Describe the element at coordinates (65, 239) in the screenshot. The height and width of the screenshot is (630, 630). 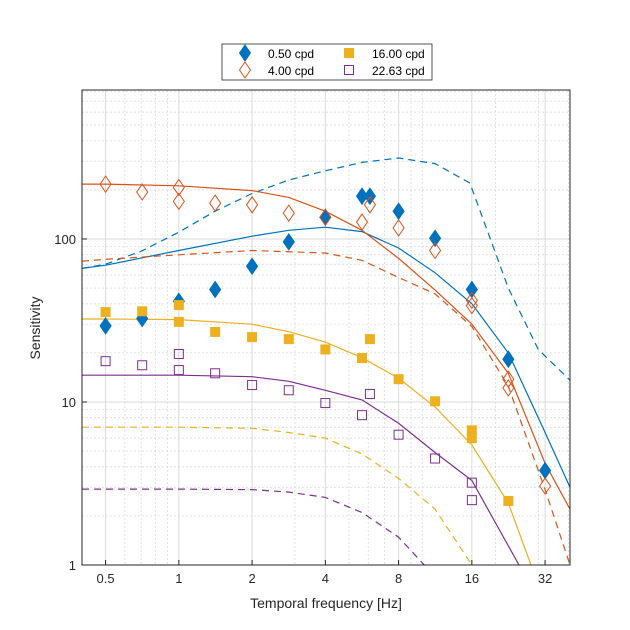
I see `y-tick-label: 100` at that location.